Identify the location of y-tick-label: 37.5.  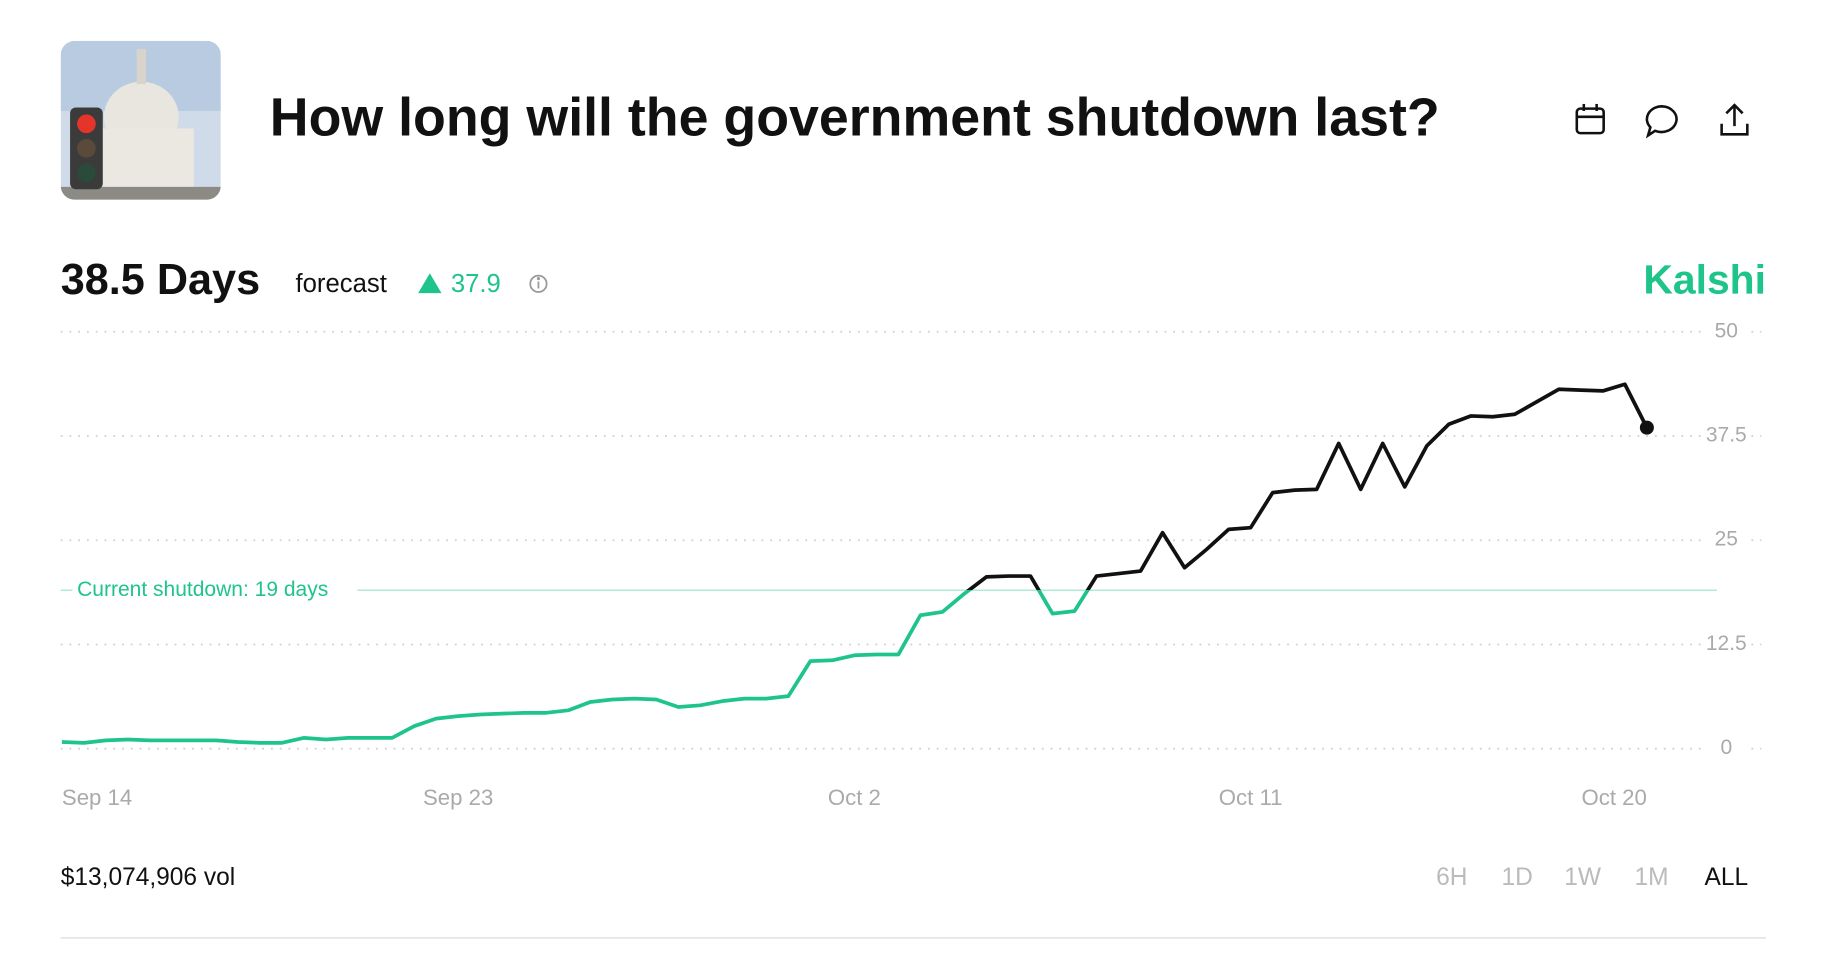
(1726, 435).